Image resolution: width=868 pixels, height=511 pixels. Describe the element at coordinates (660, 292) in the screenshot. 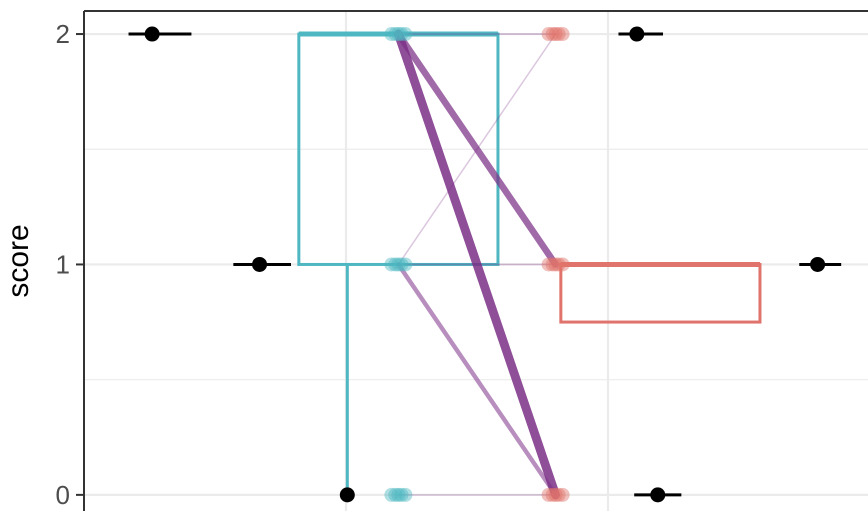

I see `box-salmon` at that location.